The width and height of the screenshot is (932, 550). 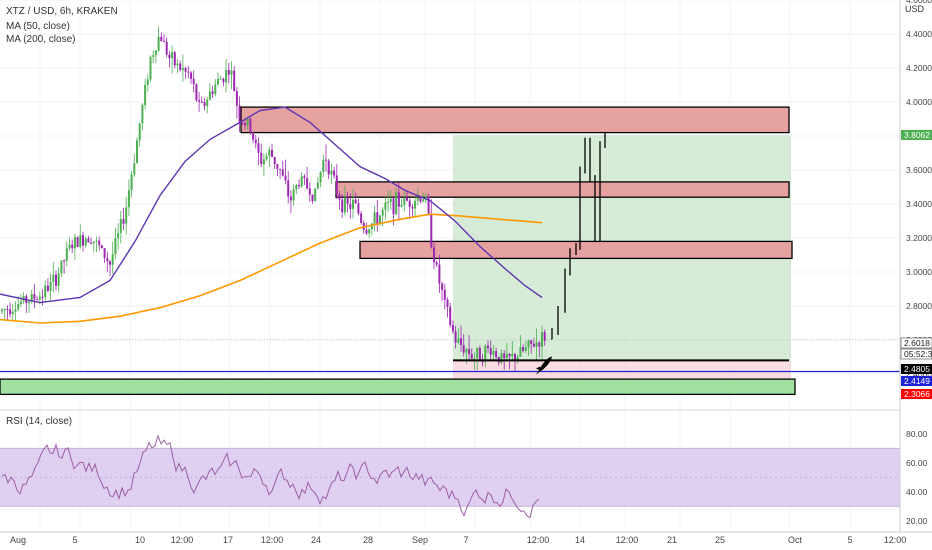 I want to click on time-tick-label: 24, so click(x=316, y=540).